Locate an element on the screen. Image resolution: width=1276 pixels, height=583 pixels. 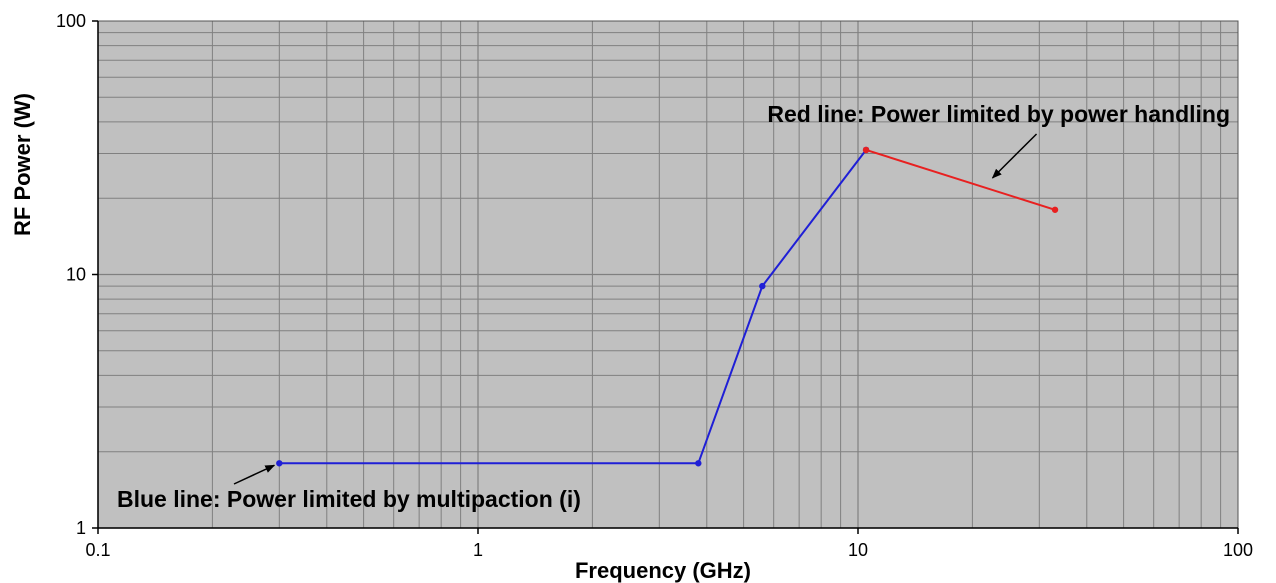
blue-line-annotation-arrow is located at coordinates (254, 474).